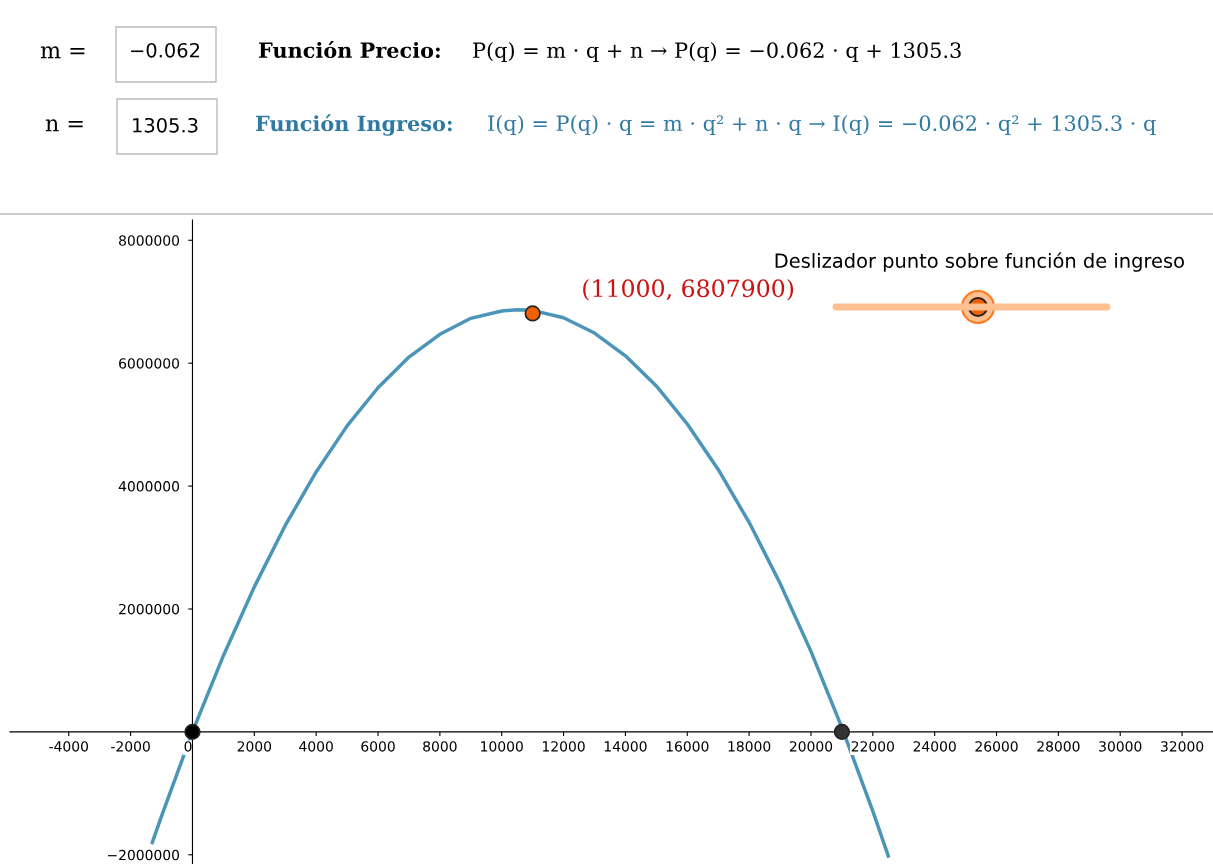  I want to click on text: Función Precio:, so click(349, 50).